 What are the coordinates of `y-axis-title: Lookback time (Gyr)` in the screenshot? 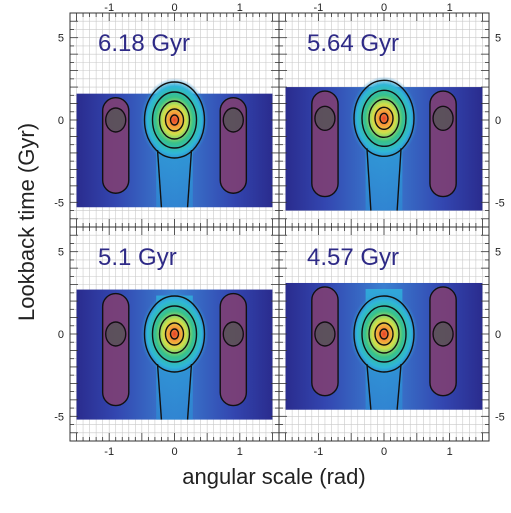 It's located at (26, 222).